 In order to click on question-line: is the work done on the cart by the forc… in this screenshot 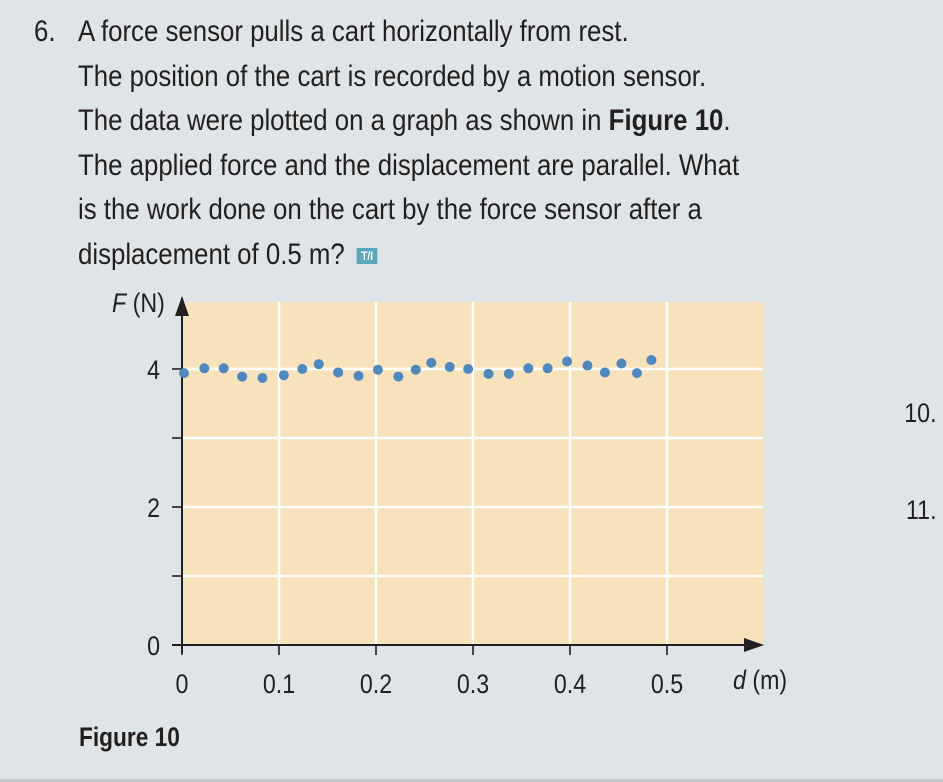, I will do `click(390, 209)`.